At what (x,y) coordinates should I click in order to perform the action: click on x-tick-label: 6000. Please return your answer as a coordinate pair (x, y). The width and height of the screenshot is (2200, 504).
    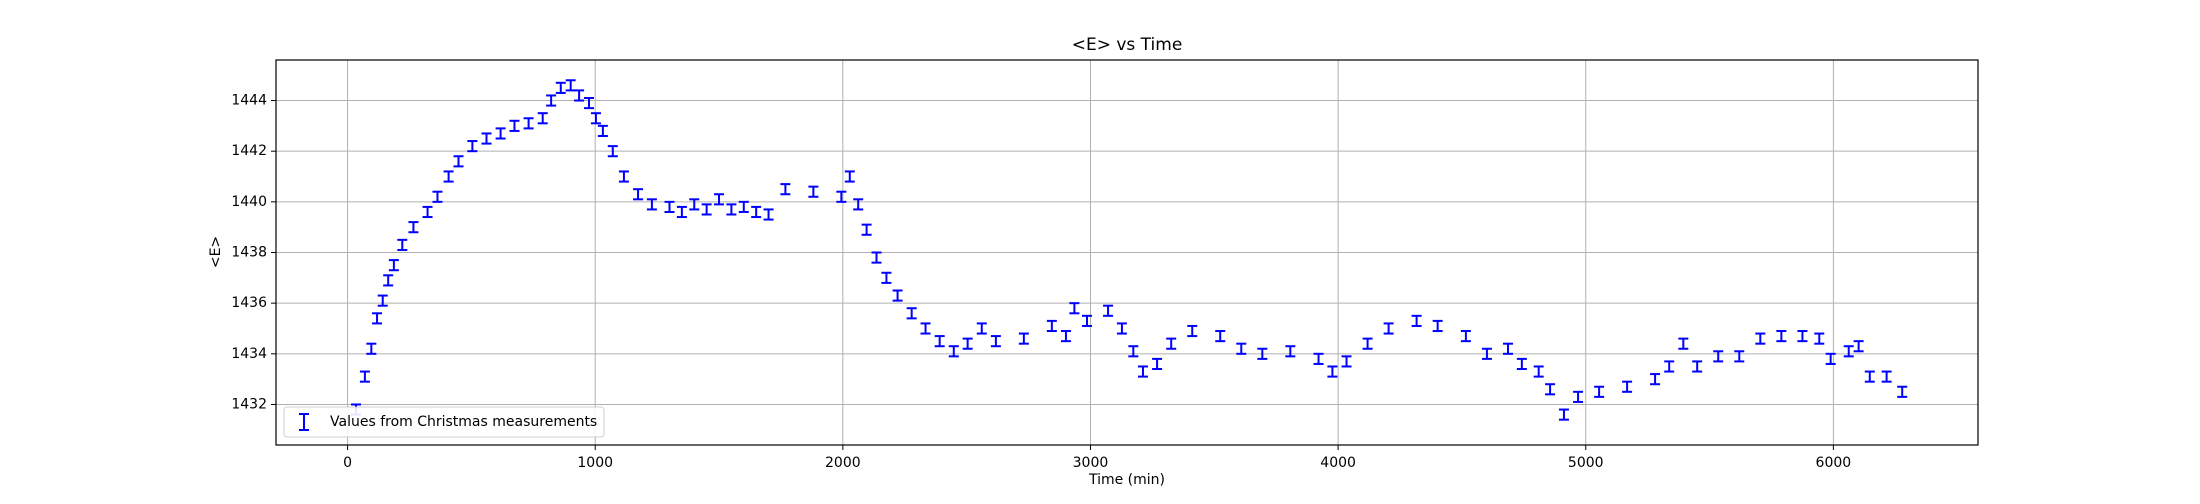
    Looking at the image, I should click on (1834, 463).